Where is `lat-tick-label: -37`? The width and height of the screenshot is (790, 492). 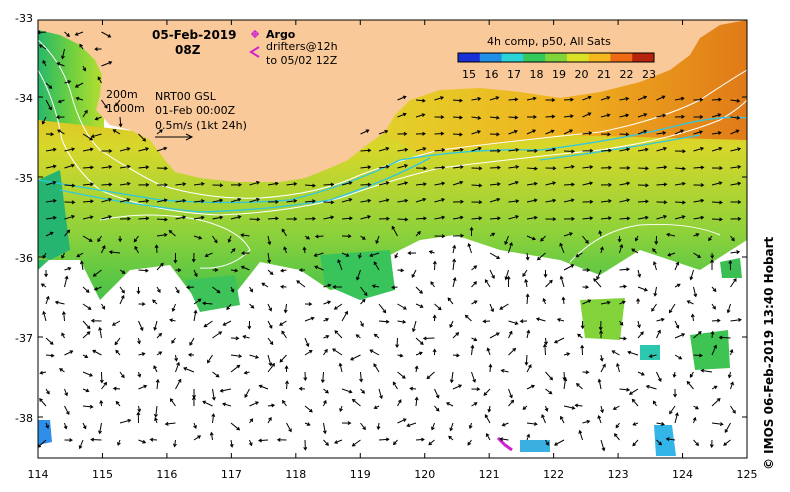
lat-tick-label: -37 is located at coordinates (24, 338).